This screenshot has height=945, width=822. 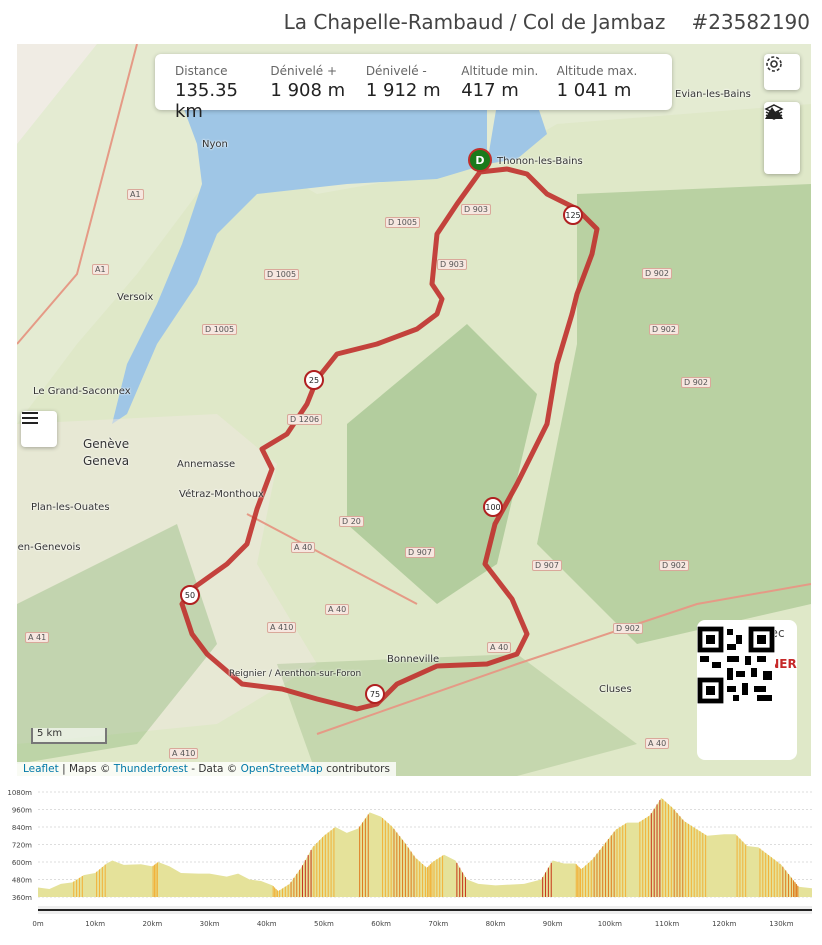 I want to click on qr-code, so click(x=736, y=665).